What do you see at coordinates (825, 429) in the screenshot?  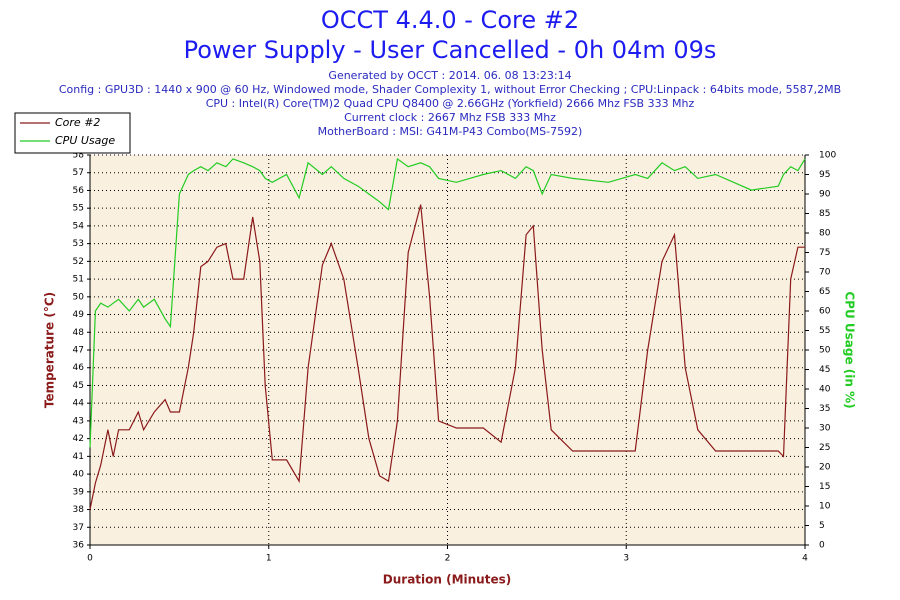 I see `y2-tick-label: 30` at bounding box center [825, 429].